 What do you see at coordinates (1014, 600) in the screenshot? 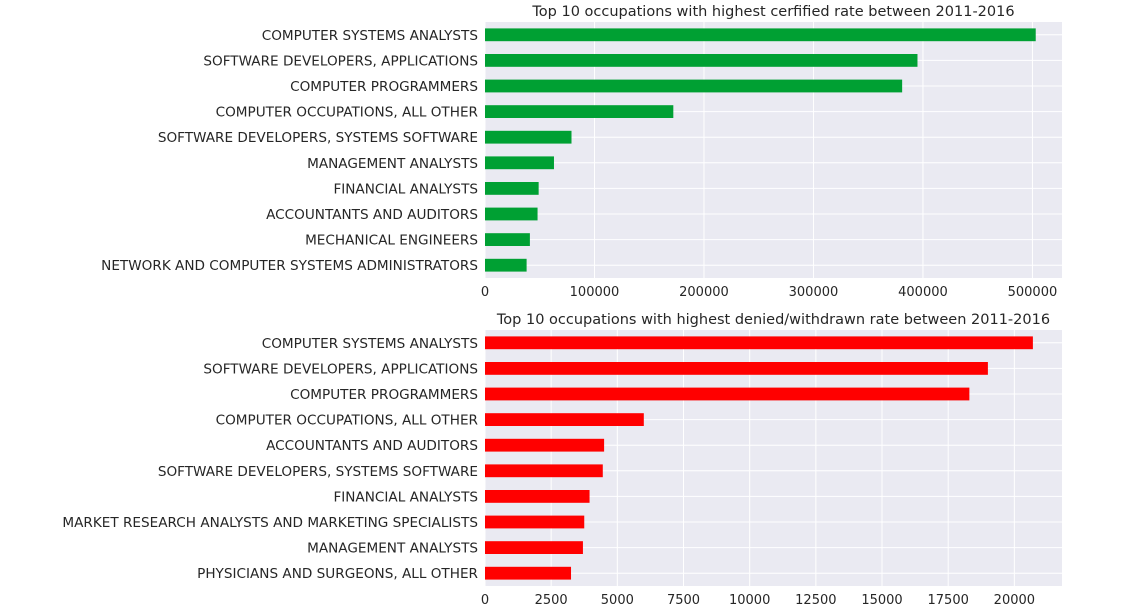
I see `x-tick-label: 20000` at bounding box center [1014, 600].